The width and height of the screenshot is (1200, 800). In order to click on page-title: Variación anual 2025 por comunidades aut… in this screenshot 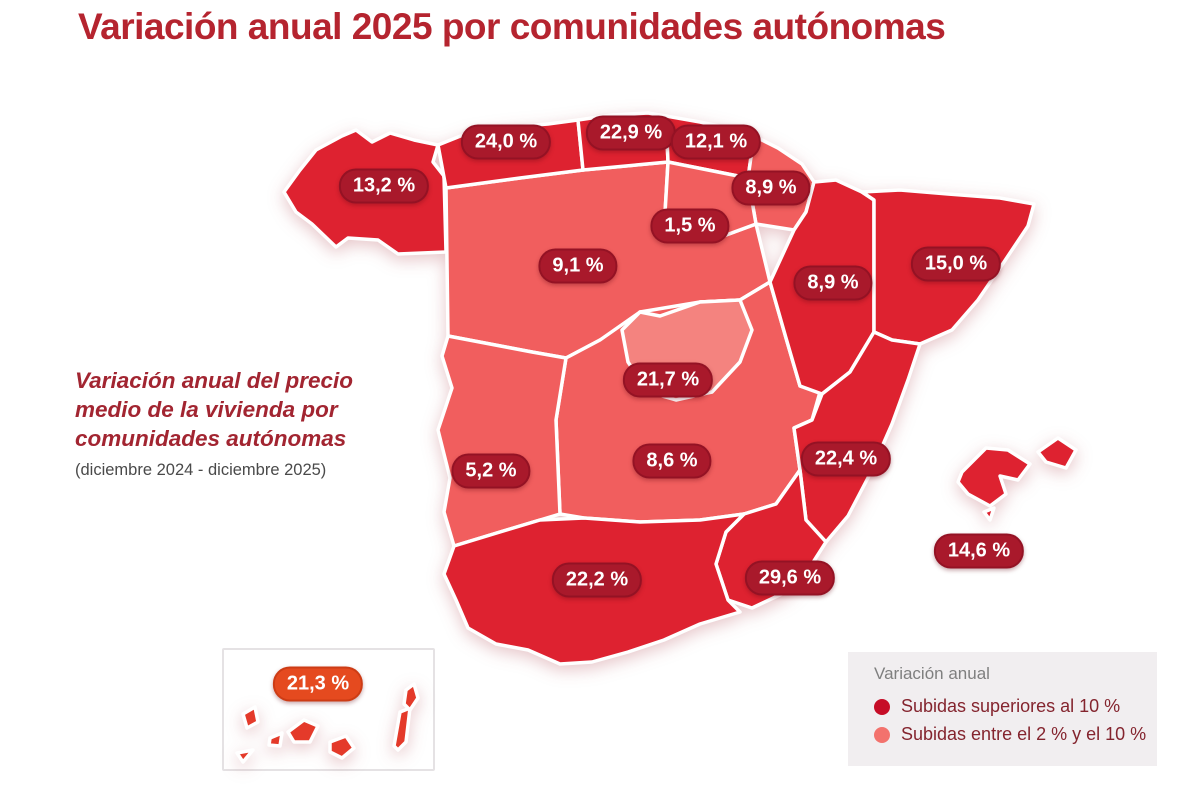, I will do `click(512, 26)`.